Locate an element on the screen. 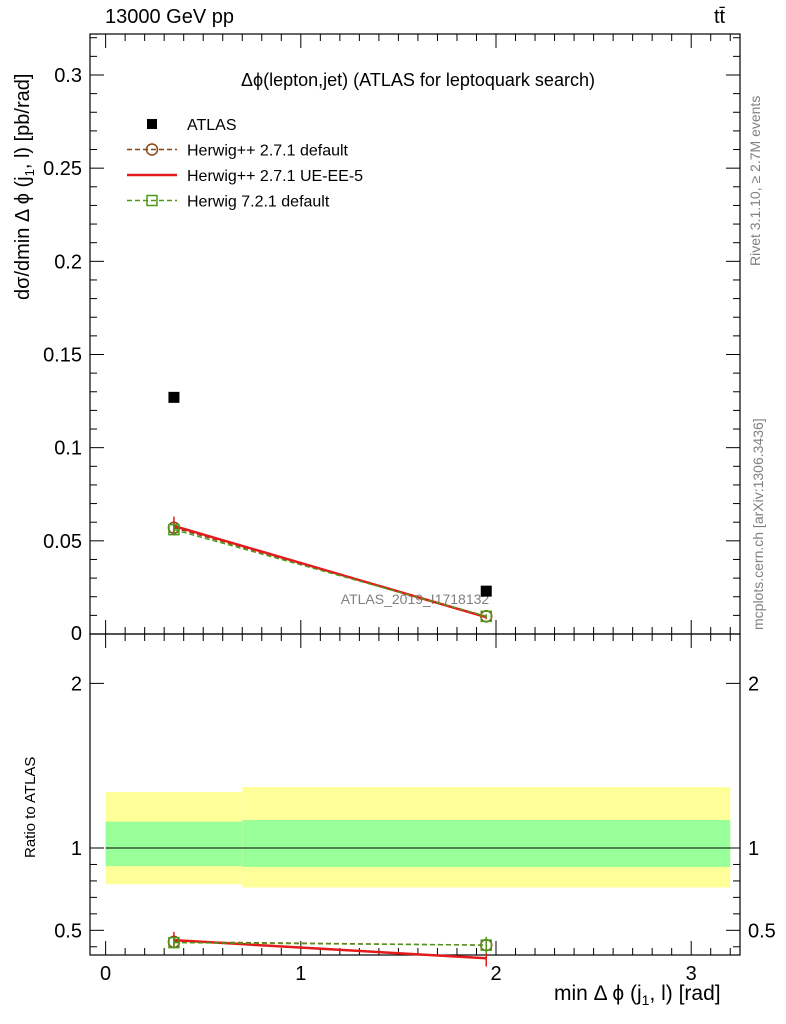 The image size is (786, 1024). x-tick-label: 3 is located at coordinates (691, 974).